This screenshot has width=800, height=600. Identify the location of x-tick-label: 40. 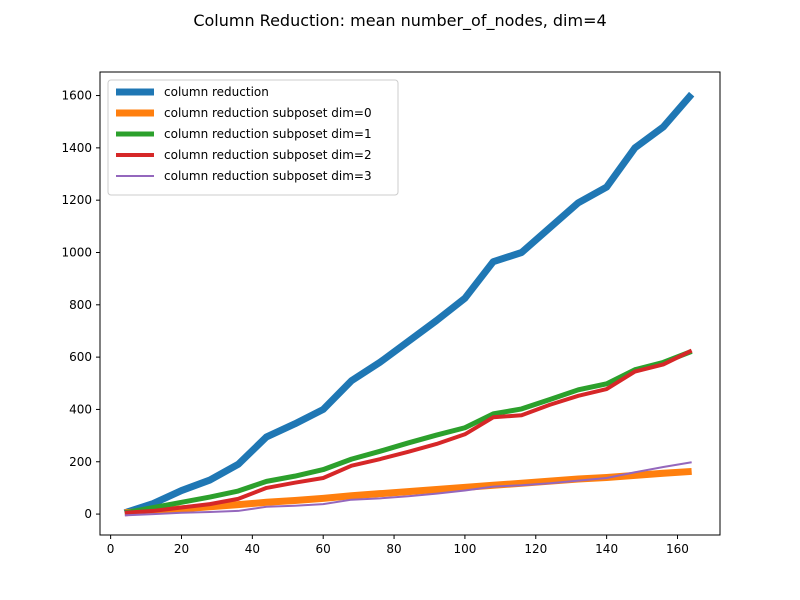
(252, 549).